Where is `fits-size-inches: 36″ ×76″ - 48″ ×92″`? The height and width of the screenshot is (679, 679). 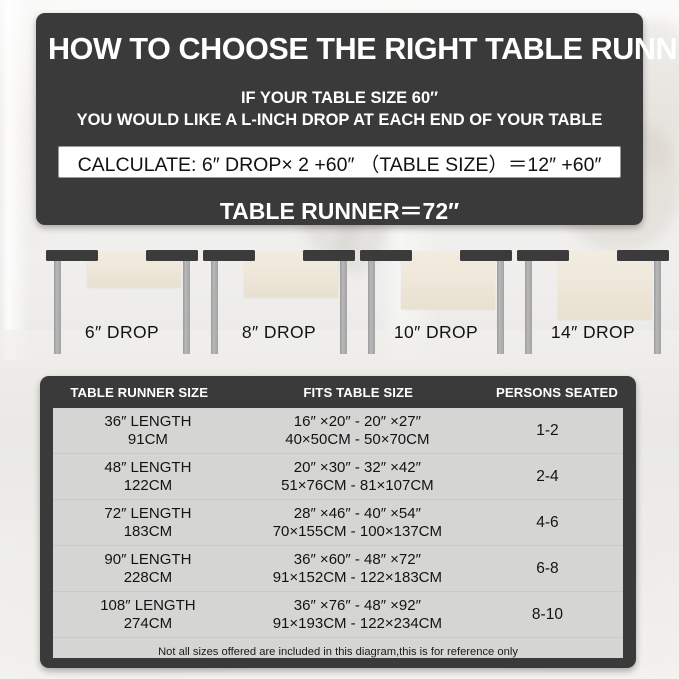 fits-size-inches: 36″ ×76″ - 48″ ×92″ is located at coordinates (357, 606).